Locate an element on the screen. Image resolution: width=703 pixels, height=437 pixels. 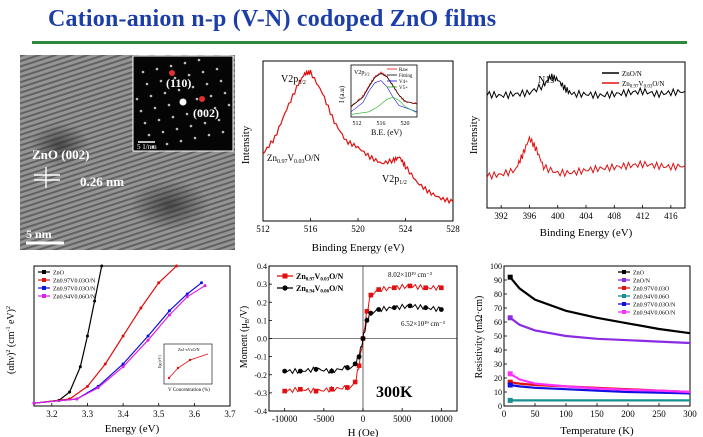
xps-n-legend: ZnO/N Zn0.97V0.03O/N is located at coordinates (633, 80).